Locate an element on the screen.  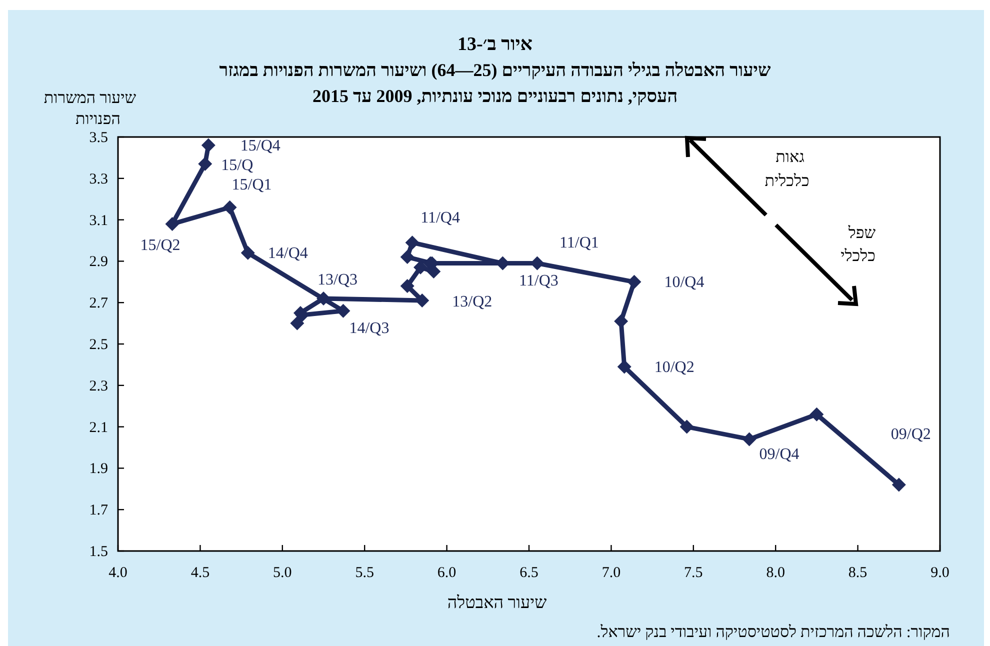
y-tick-label: 3.5 is located at coordinates (98, 138).